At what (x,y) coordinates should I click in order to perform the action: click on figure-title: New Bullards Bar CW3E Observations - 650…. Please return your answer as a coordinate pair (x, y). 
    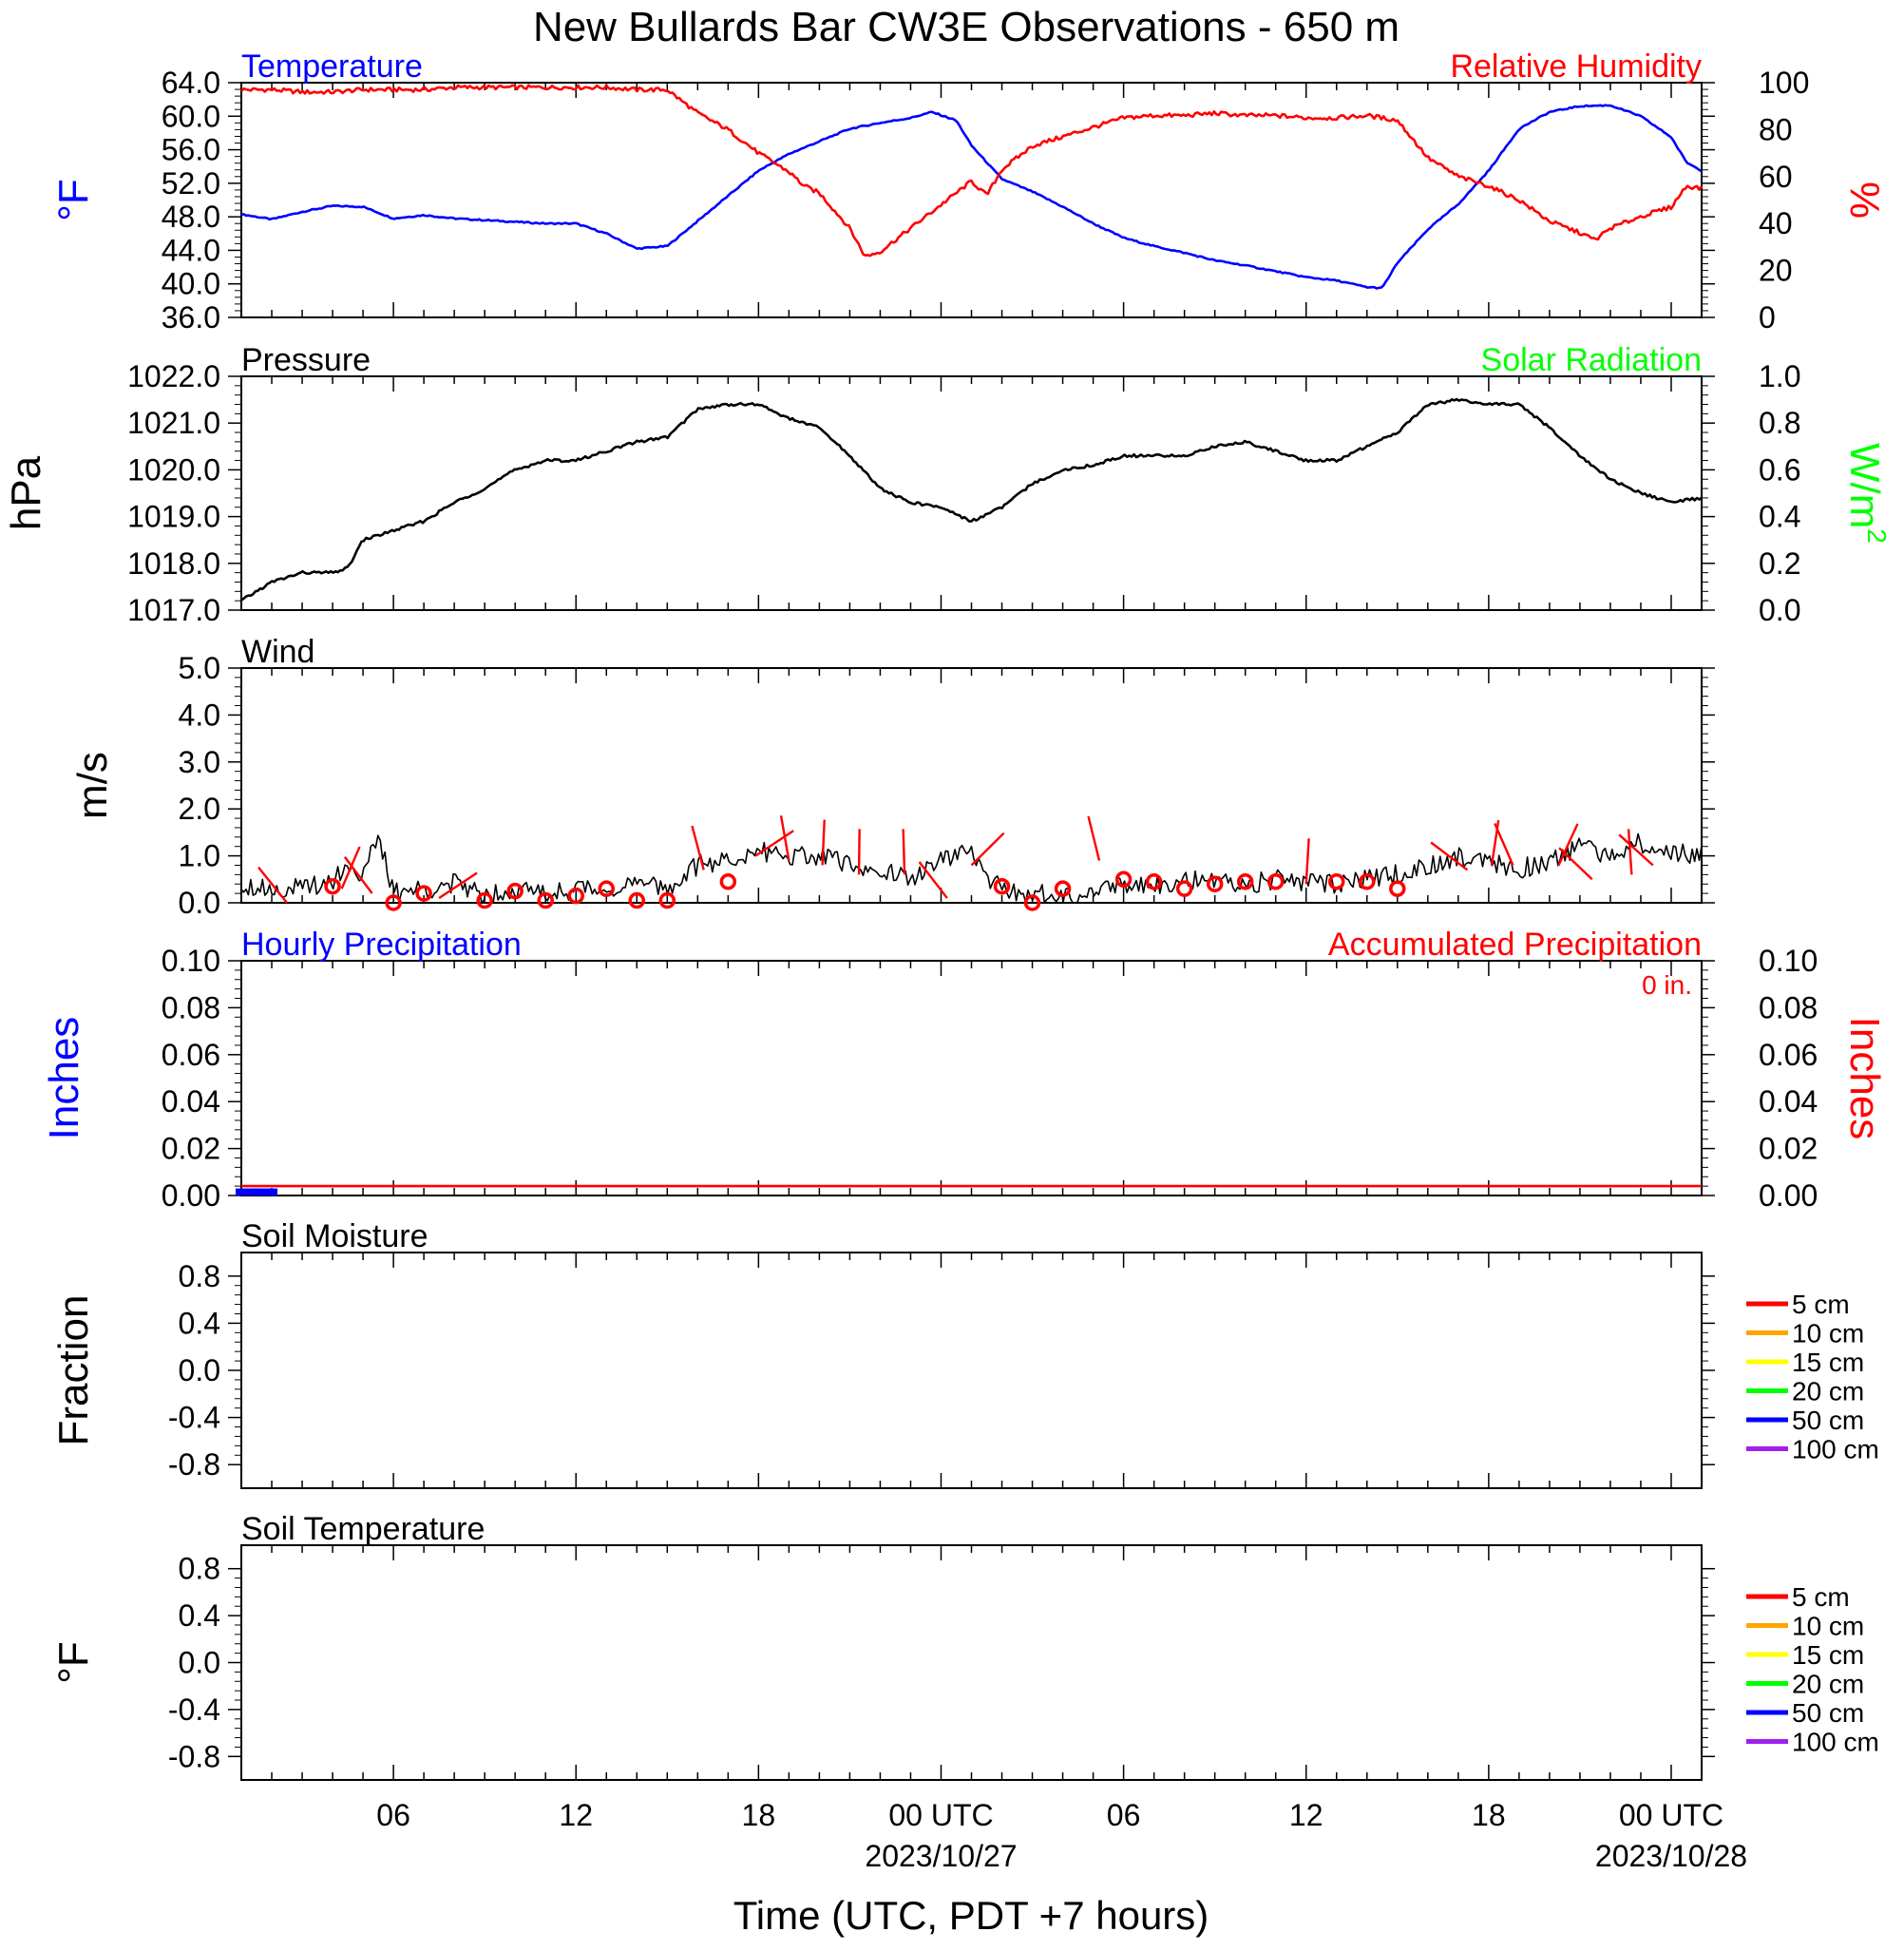
    Looking at the image, I should click on (966, 27).